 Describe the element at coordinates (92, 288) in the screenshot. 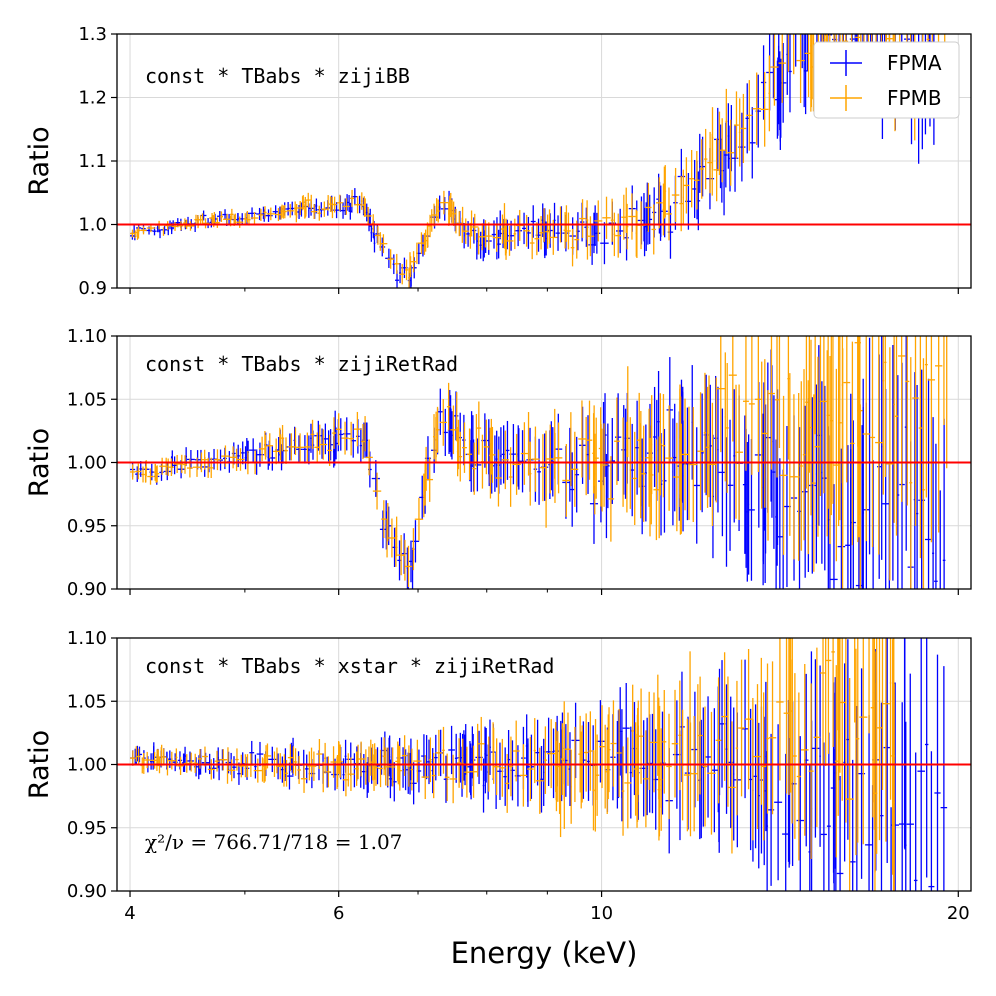

I see `y-tick-label: 0.9` at that location.